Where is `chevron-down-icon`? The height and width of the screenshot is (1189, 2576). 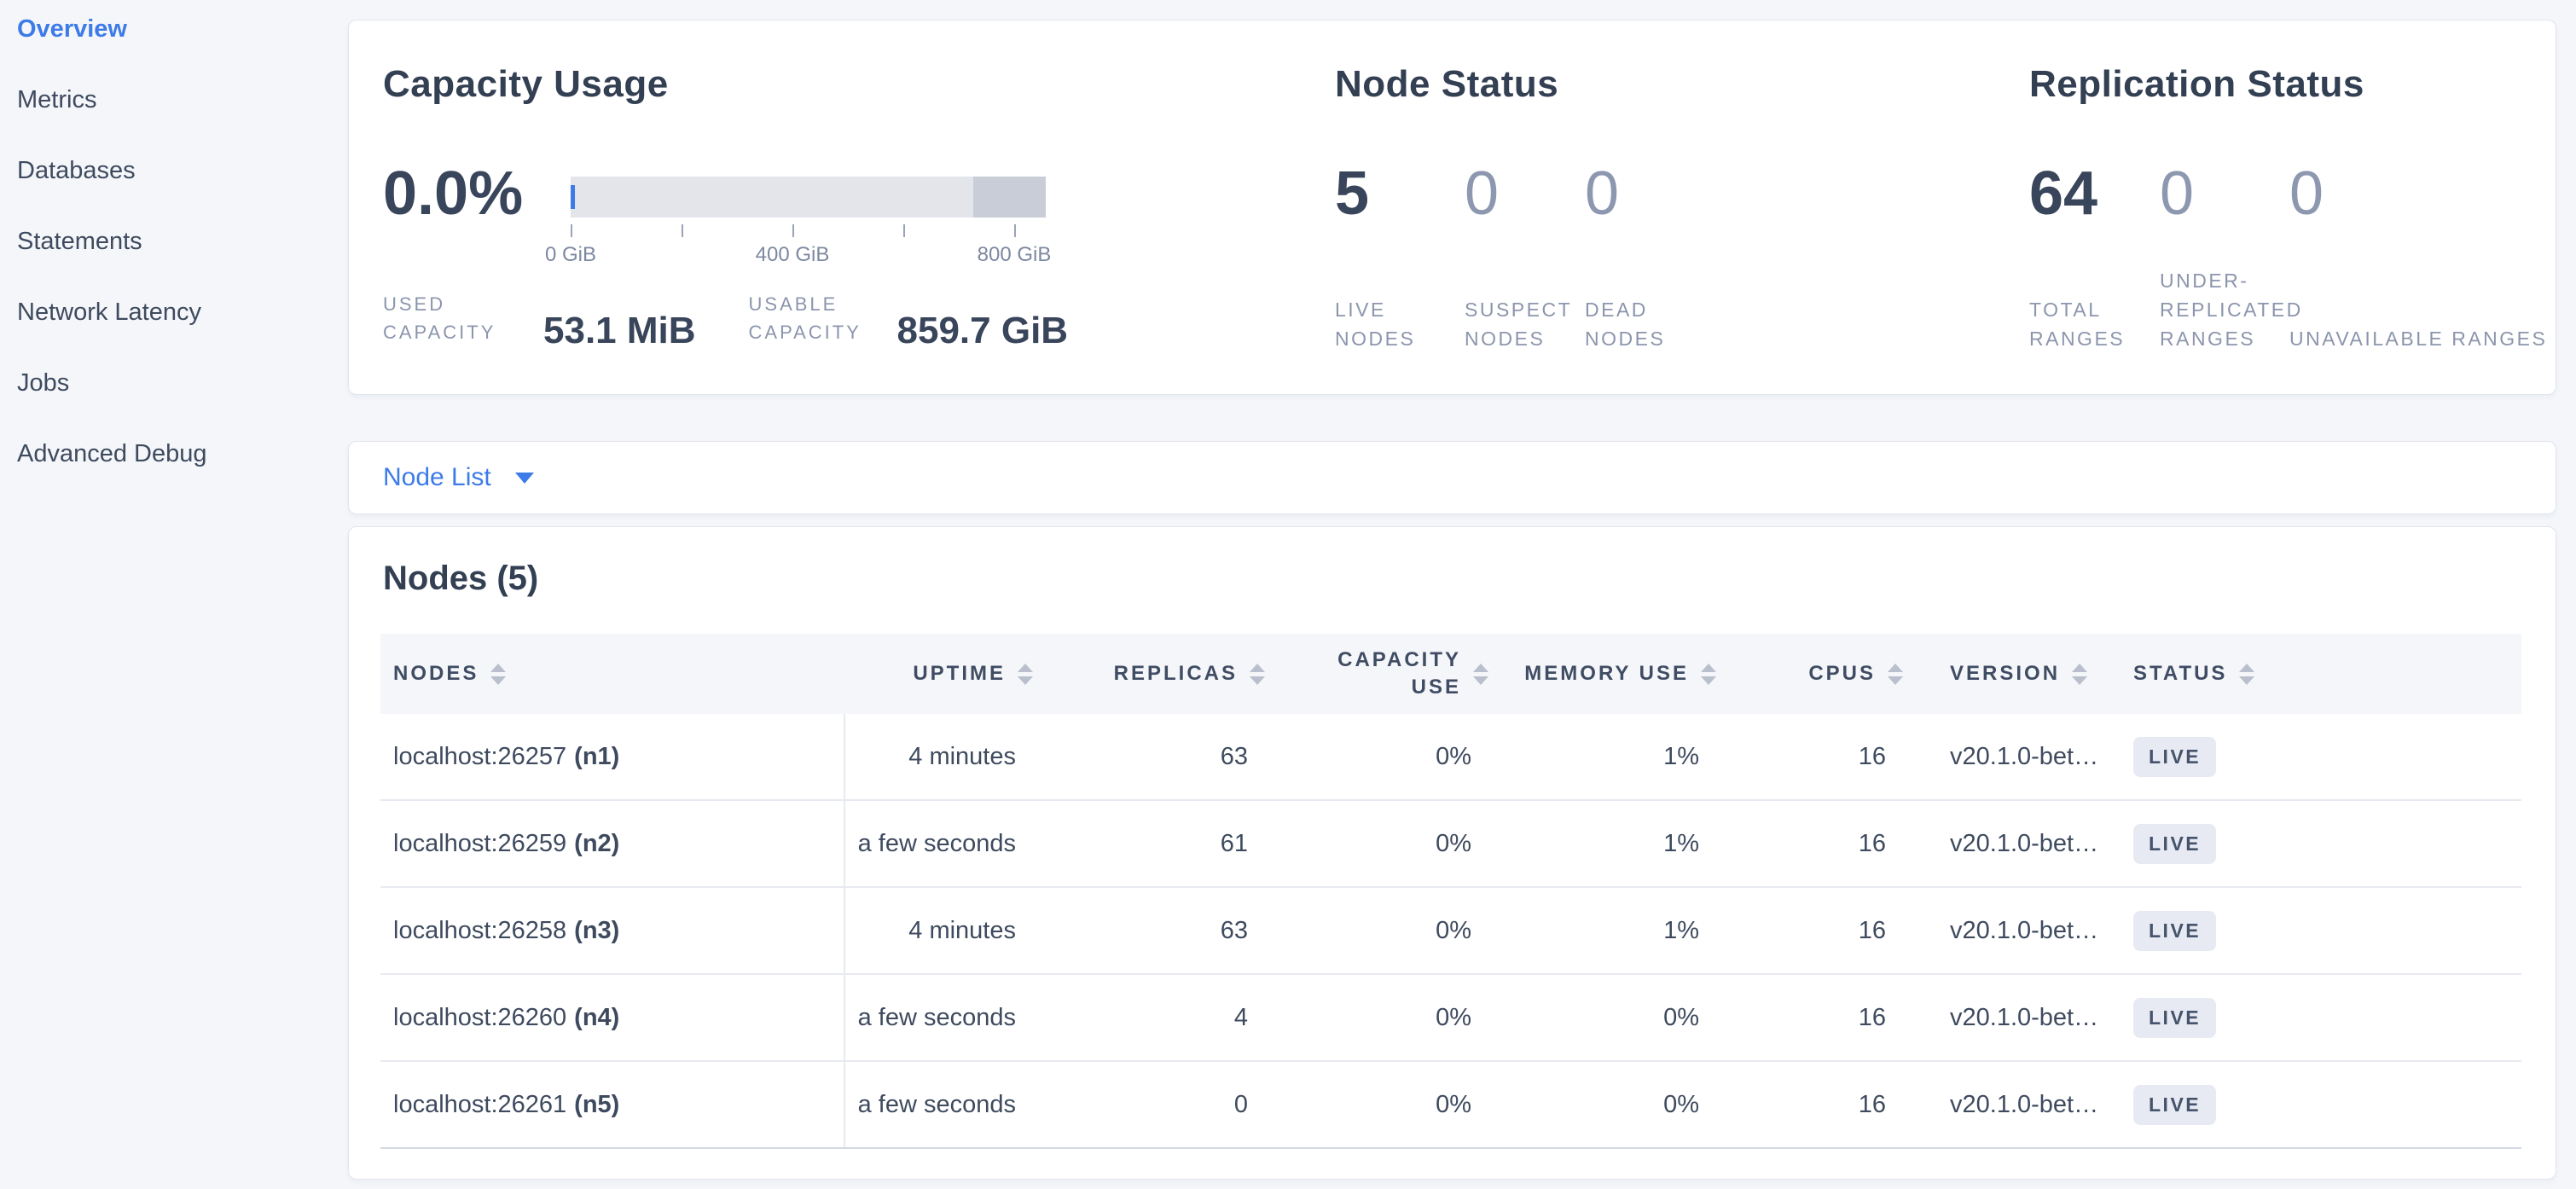 chevron-down-icon is located at coordinates (524, 478).